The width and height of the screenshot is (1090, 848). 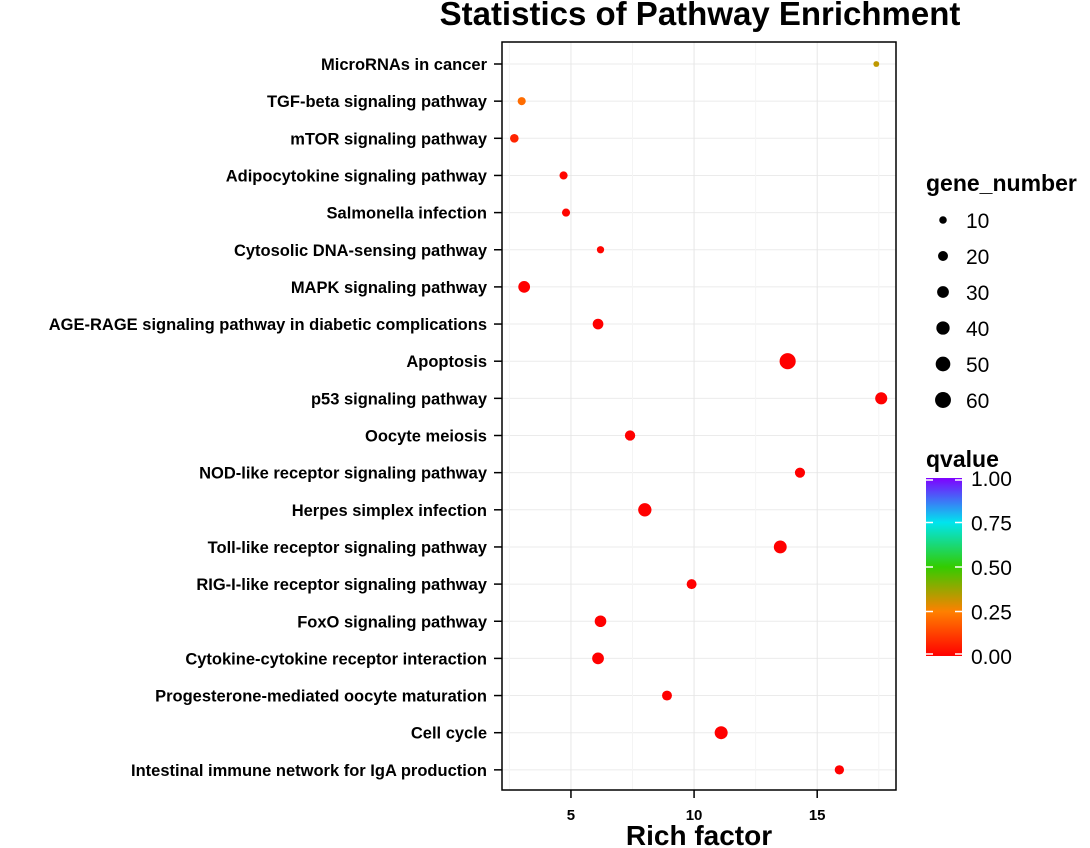 What do you see at coordinates (389, 288) in the screenshot?
I see `y-tick-label: MAPK signaling pathway` at bounding box center [389, 288].